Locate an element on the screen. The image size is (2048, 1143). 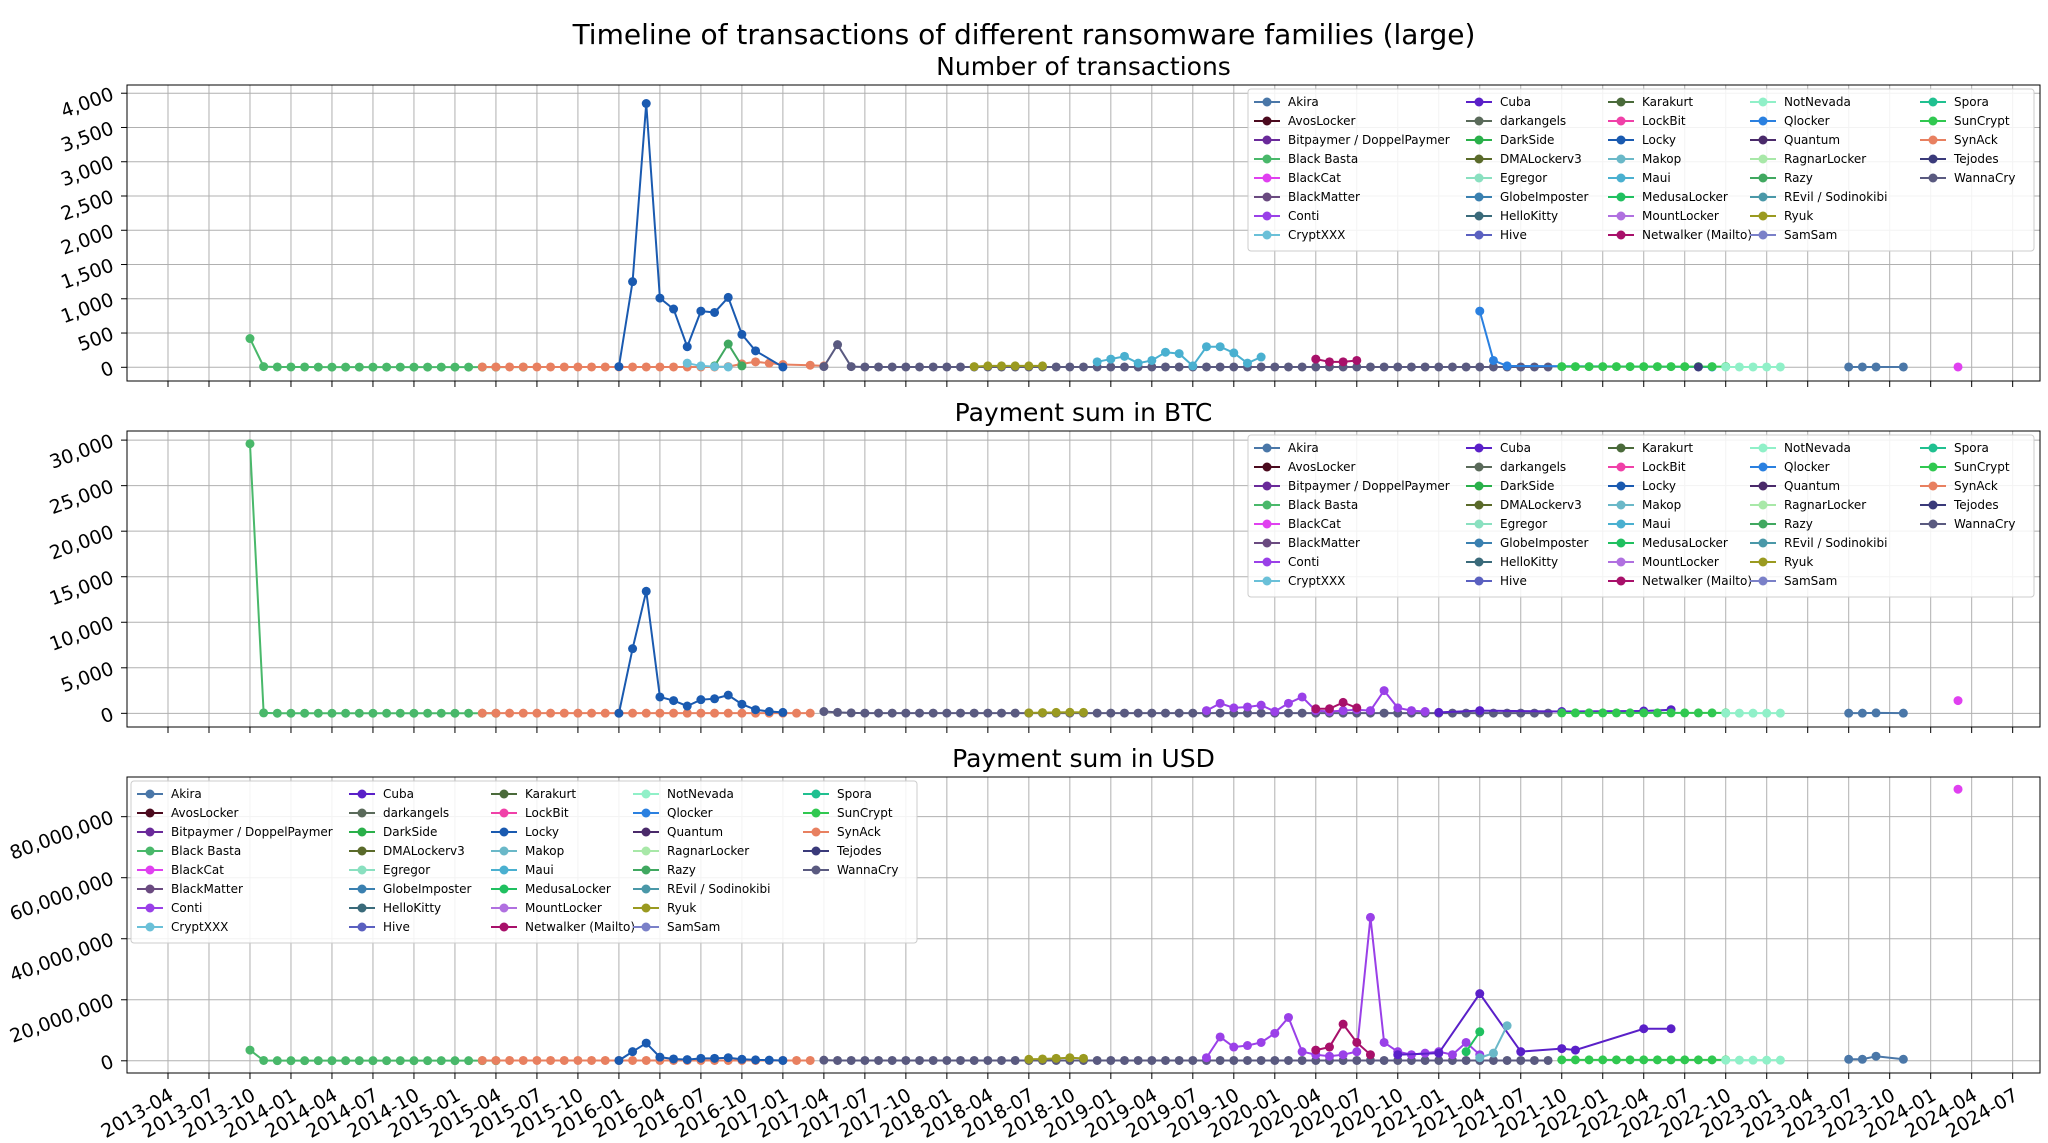
legend-label: darkangels is located at coordinates (416, 813).